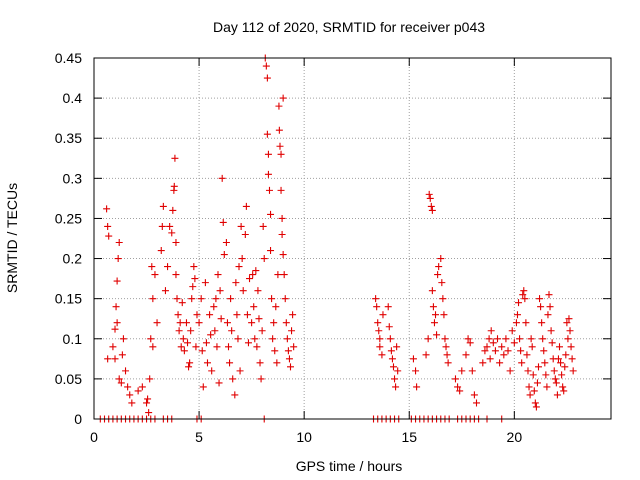 The image size is (640, 480). Describe the element at coordinates (68, 218) in the screenshot. I see `y-tick-label: 0.25` at that location.